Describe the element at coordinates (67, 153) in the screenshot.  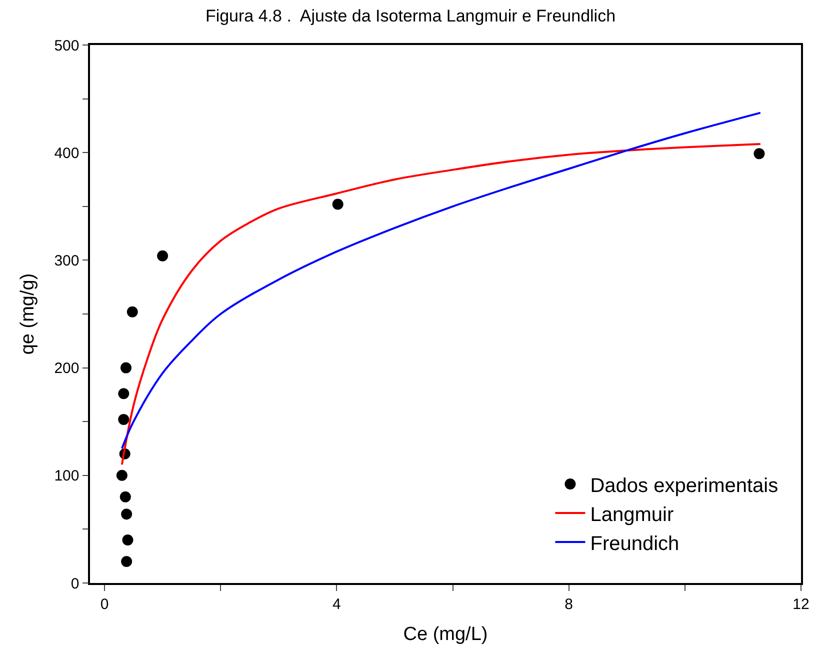
I see `y-tick-label: 400` at that location.